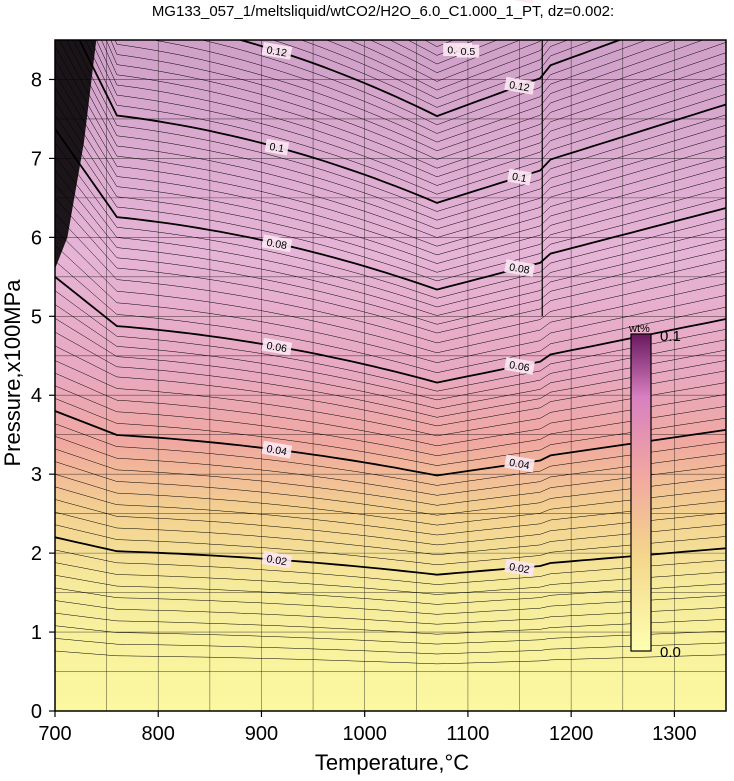 The image size is (734, 781). I want to click on contour-label-text: 0.08, so click(519, 268).